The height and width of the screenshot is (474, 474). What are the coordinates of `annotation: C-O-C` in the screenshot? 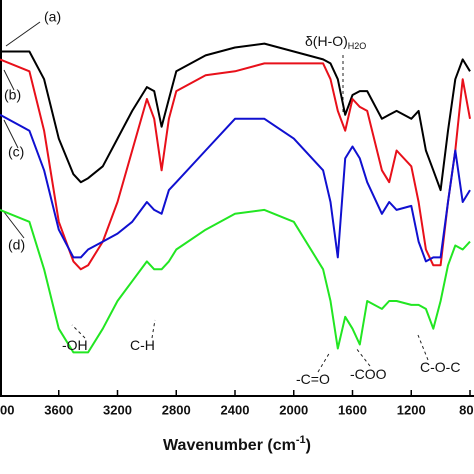 It's located at (440, 367).